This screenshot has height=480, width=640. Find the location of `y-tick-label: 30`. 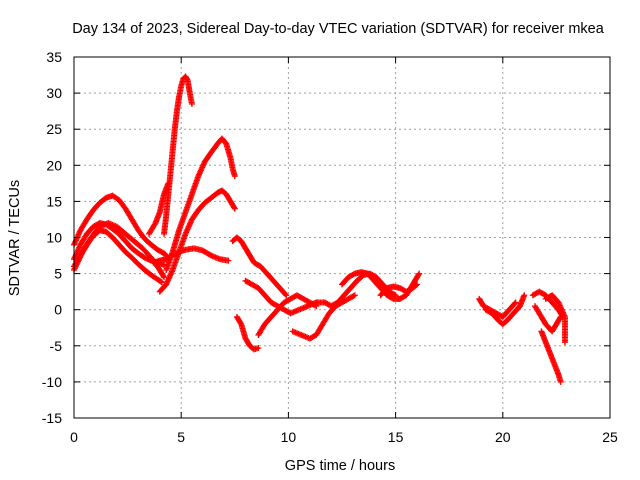

y-tick-label: 30 is located at coordinates (54, 93).